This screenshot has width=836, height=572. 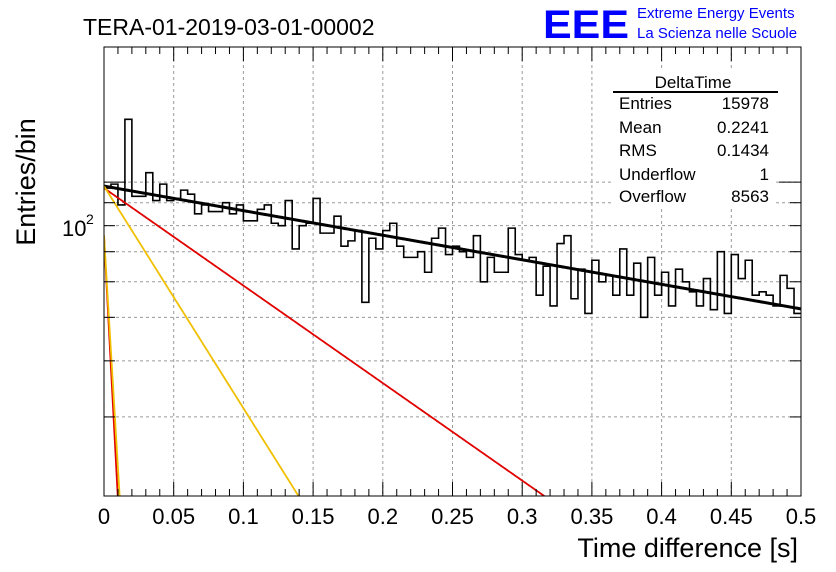 I want to click on x-tick-labels: 0 0.05 0.1 0.15 0.2 0.25 0.3 0.35 0.4 0.45 0.5, so click(x=457, y=516).